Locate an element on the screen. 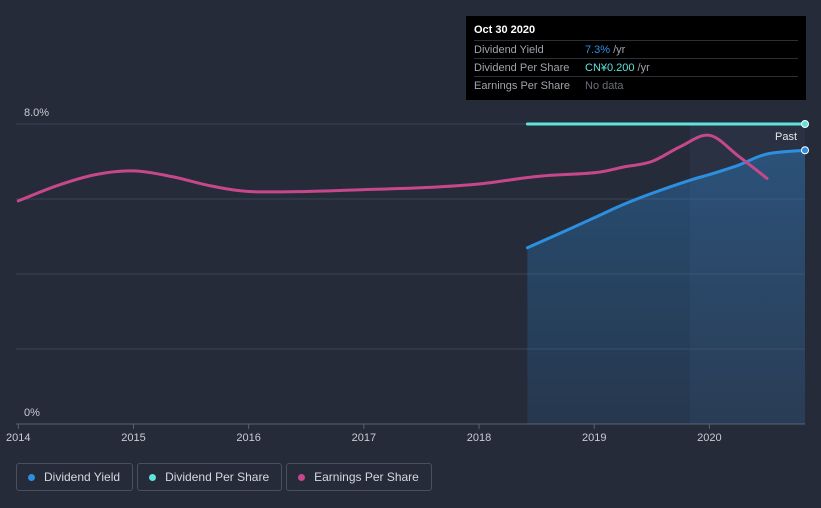 The image size is (821, 508). tooltip-value: No data is located at coordinates (604, 85).